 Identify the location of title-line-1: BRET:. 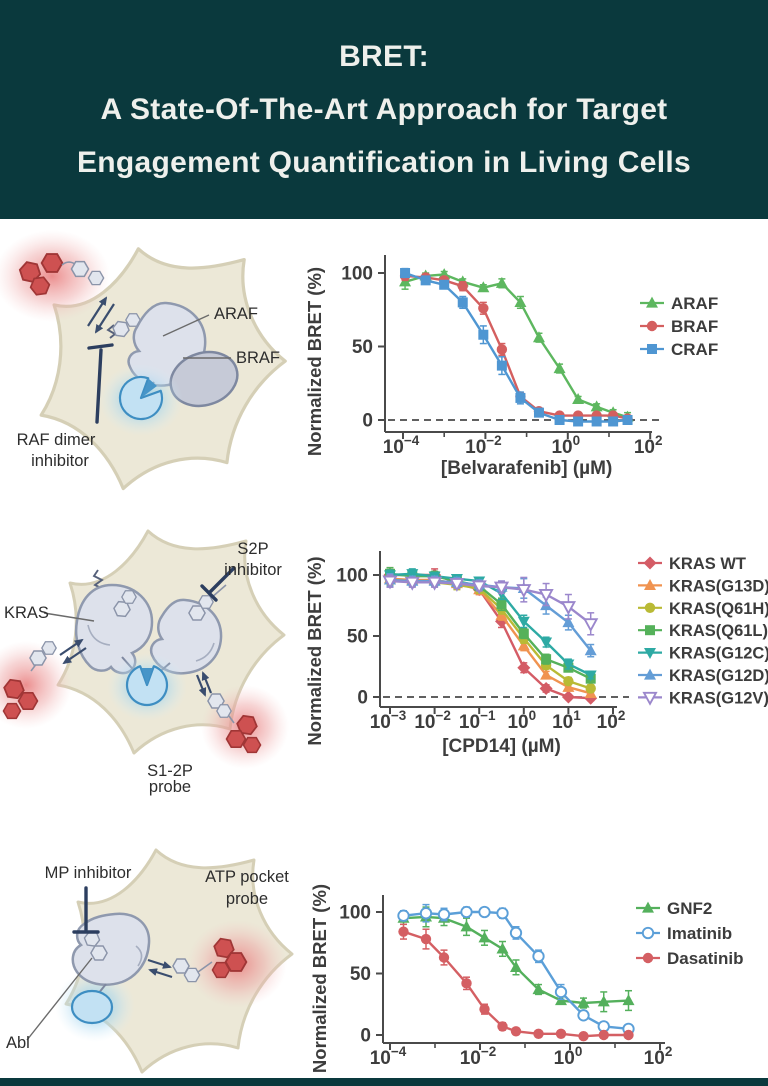
(384, 56).